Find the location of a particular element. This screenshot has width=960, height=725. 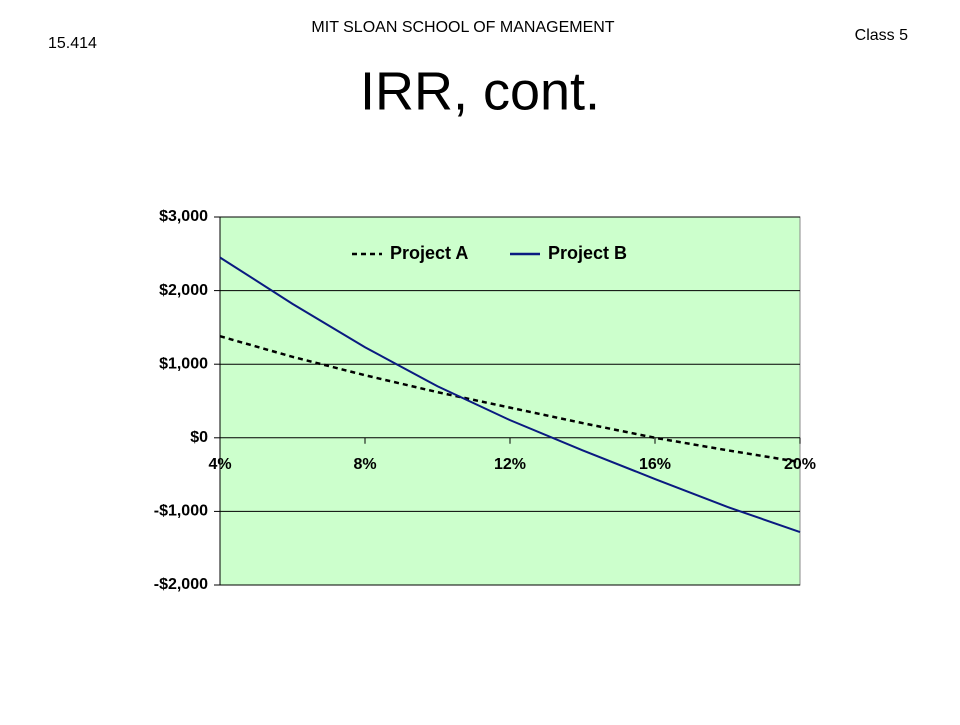

series-line is located at coordinates (510, 399).